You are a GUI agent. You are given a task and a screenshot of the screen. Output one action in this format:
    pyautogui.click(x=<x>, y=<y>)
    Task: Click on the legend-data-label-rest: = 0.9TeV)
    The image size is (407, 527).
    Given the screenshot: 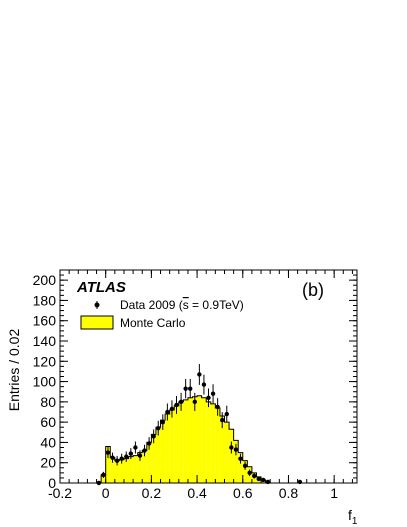 What is the action you would take?
    pyautogui.click(x=216, y=305)
    